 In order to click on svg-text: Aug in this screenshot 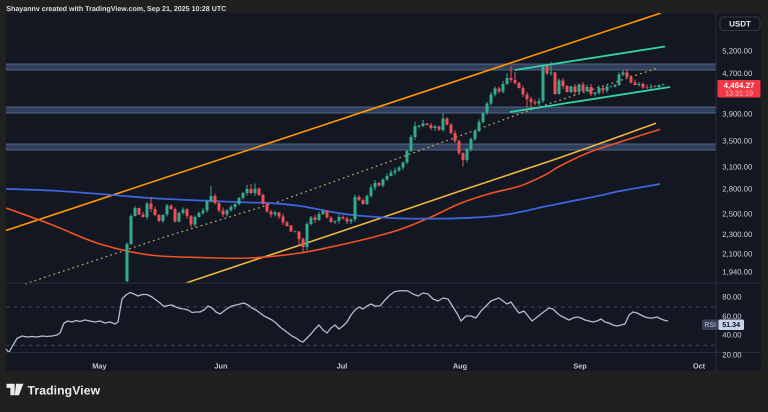, I will do `click(460, 366)`.